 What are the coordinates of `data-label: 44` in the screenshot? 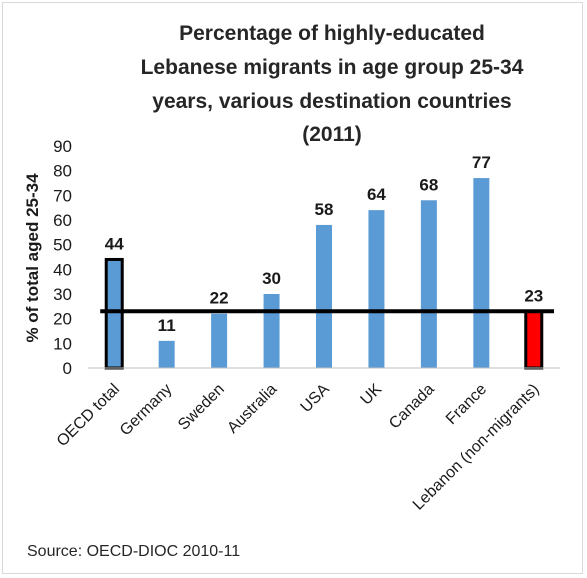 It's located at (114, 243).